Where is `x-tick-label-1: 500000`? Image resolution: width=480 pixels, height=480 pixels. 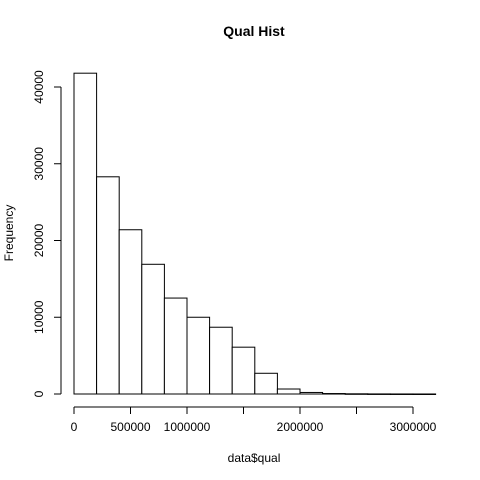 x-tick-label-1: 500000 is located at coordinates (130, 427).